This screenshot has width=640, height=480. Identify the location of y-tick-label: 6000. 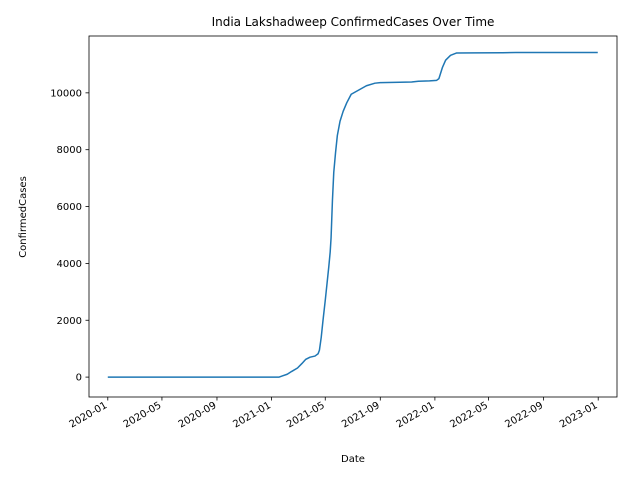
(69, 207).